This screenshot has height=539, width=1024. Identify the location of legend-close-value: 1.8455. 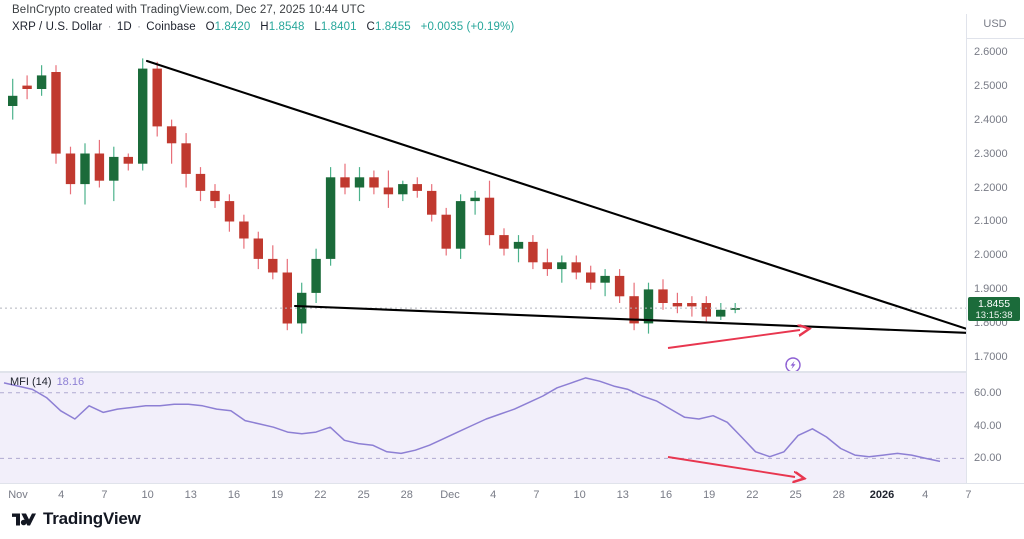
(392, 27).